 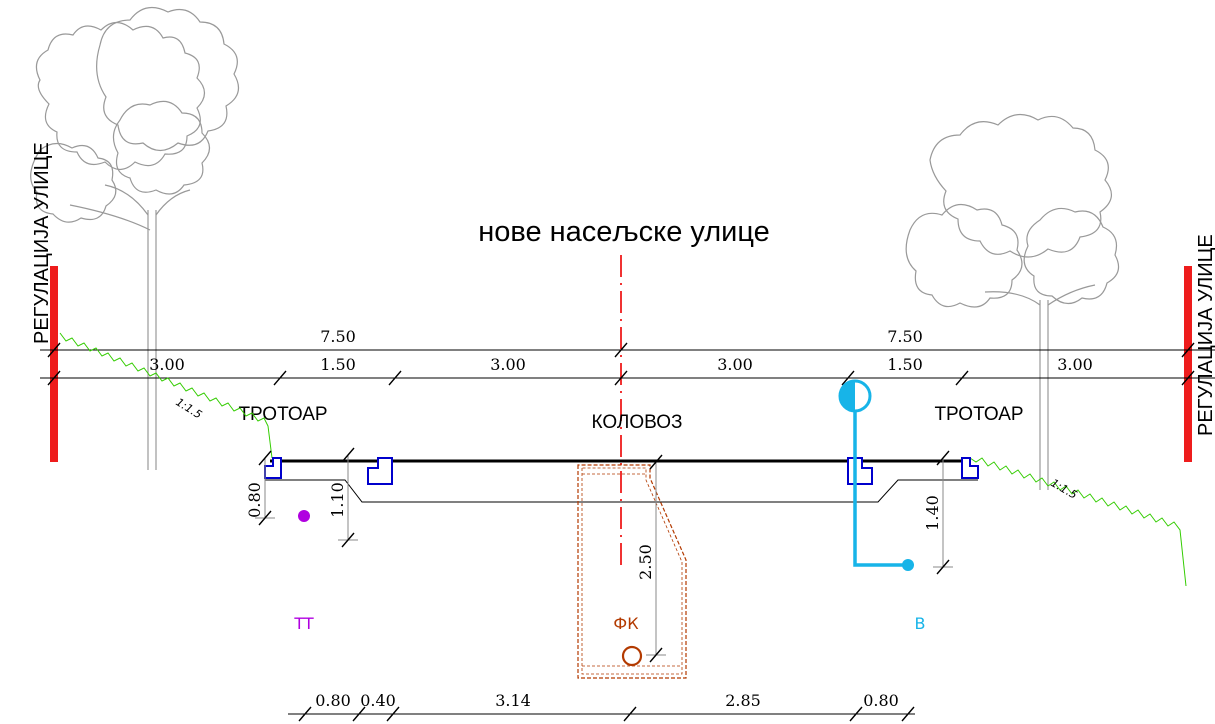 I want to click on label-sidewalk-left: ТРОТОАР, so click(x=282, y=414).